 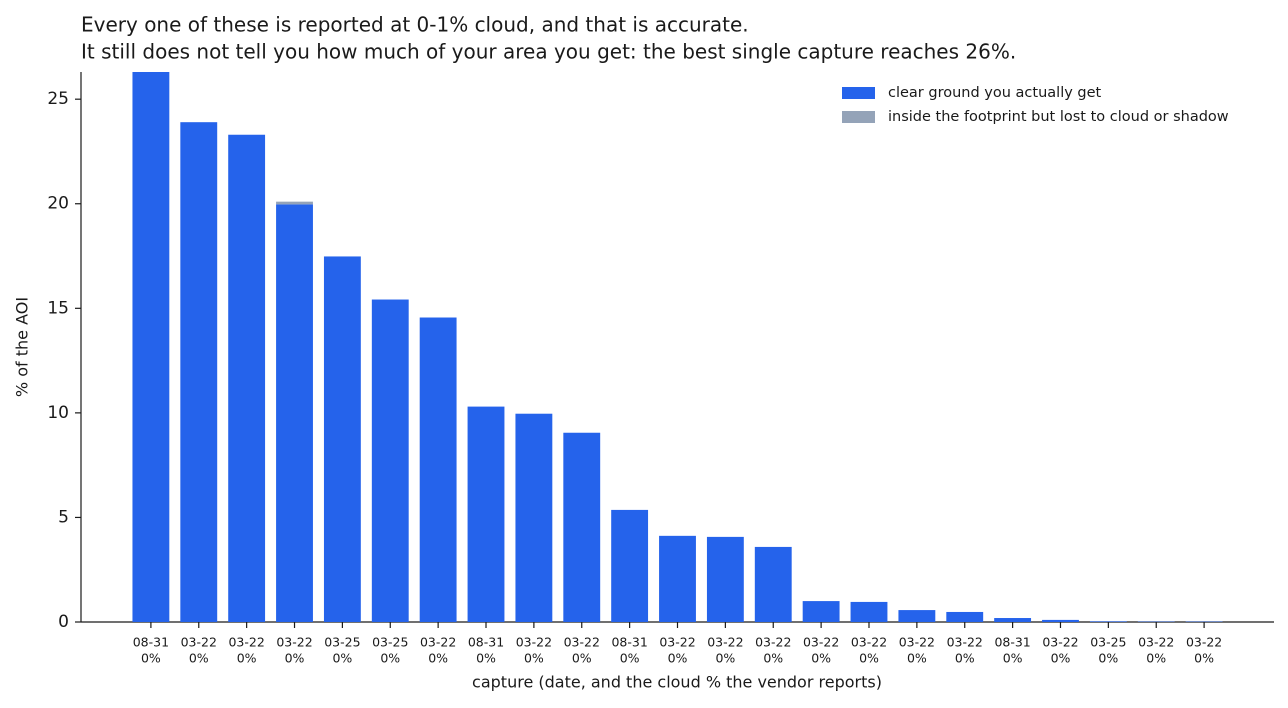 What do you see at coordinates (58, 413) in the screenshot?
I see `y-tick-label: 10` at bounding box center [58, 413].